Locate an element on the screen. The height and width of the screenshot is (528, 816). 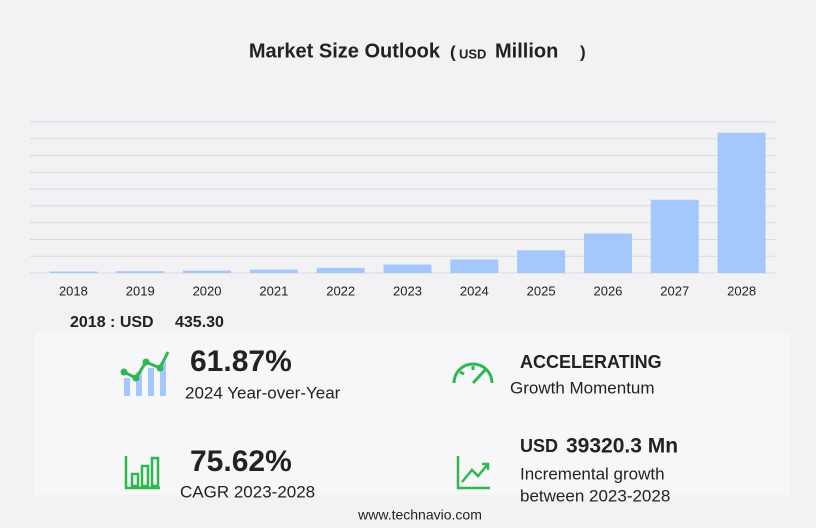
unit-name: Million is located at coordinates (526, 51).